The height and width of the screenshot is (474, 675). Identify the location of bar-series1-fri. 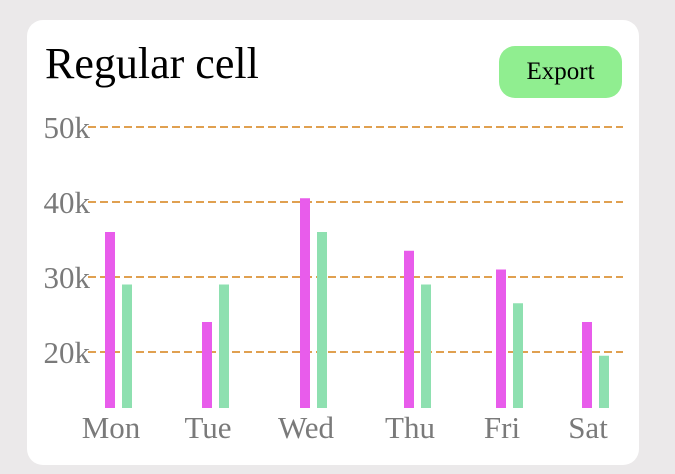
(501, 338).